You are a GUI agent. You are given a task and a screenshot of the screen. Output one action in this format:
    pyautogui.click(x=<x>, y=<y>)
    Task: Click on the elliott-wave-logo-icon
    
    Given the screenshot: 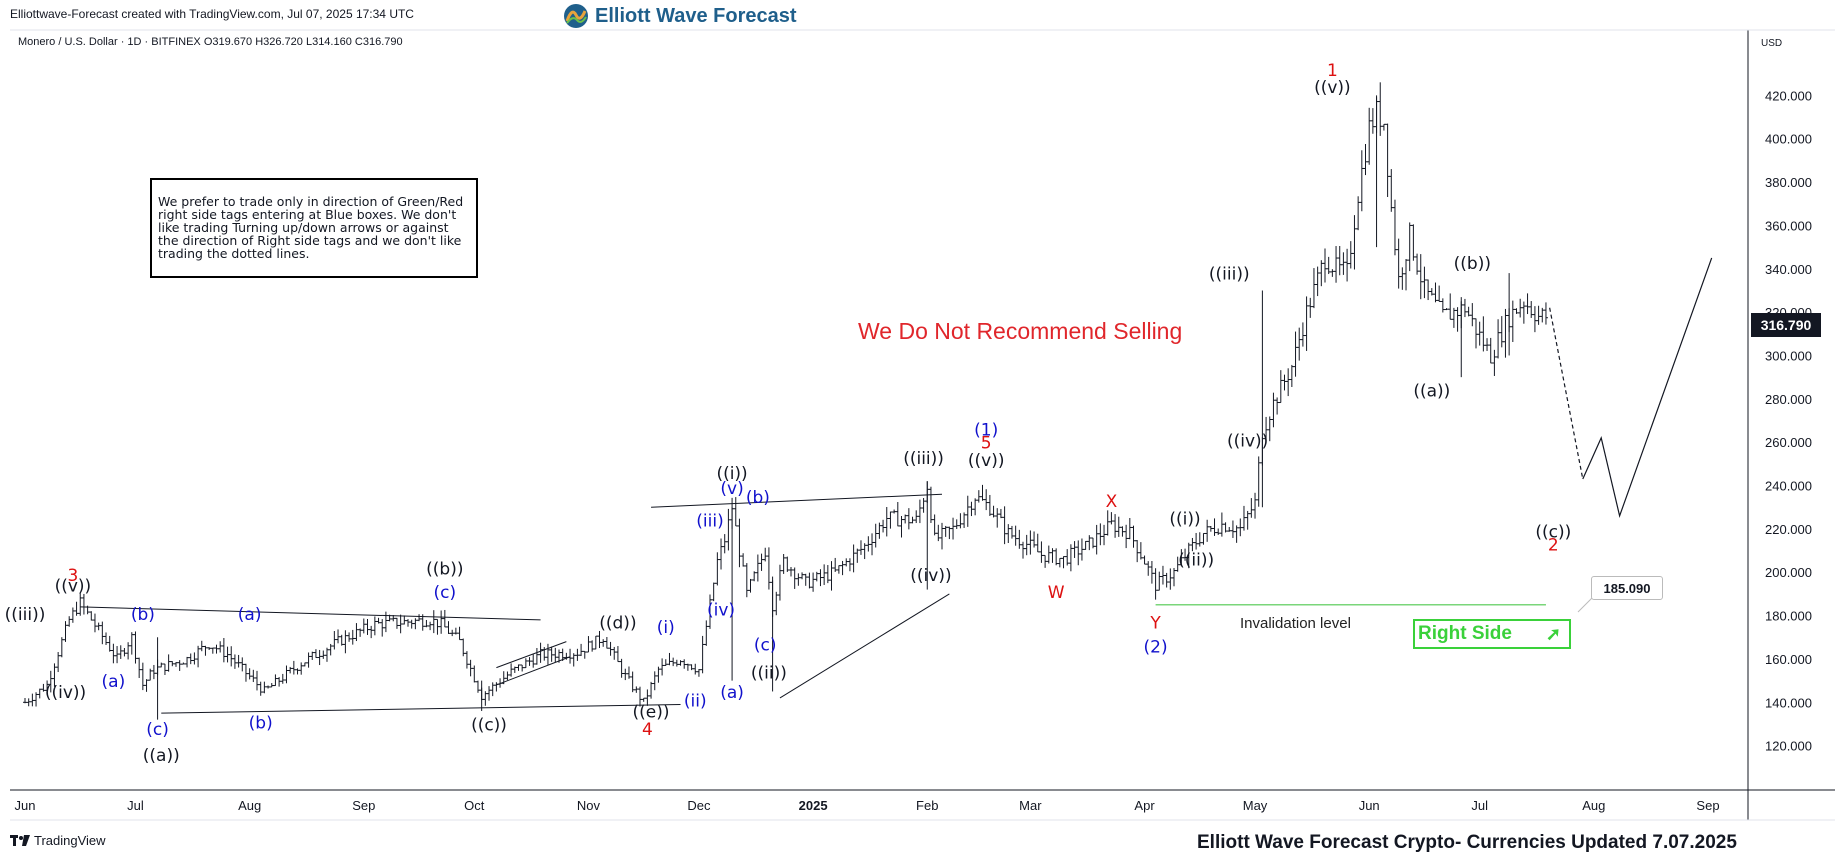 What is the action you would take?
    pyautogui.click(x=576, y=16)
    